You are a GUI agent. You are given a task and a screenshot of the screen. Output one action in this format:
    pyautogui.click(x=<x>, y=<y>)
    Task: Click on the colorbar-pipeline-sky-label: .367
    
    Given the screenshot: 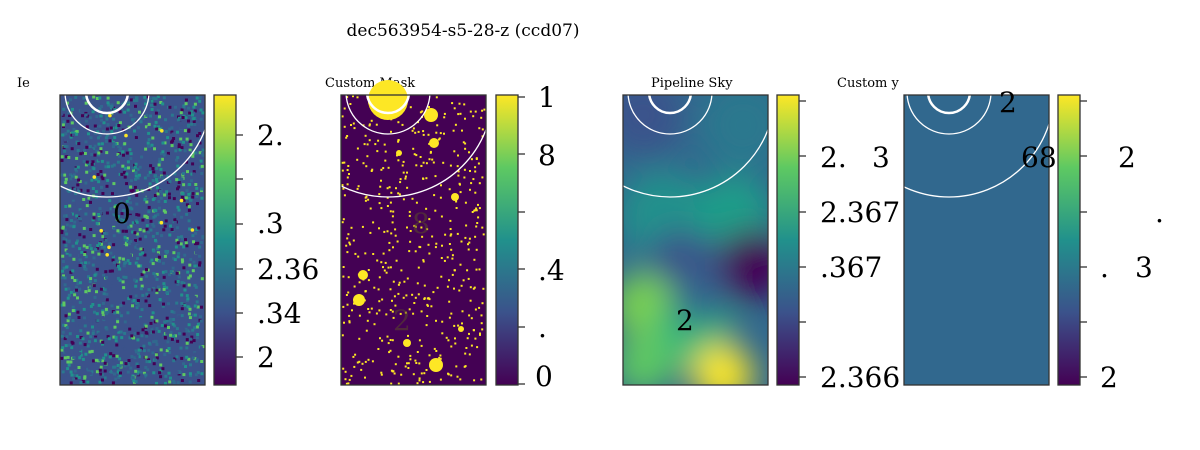 What is the action you would take?
    pyautogui.click(x=851, y=267)
    